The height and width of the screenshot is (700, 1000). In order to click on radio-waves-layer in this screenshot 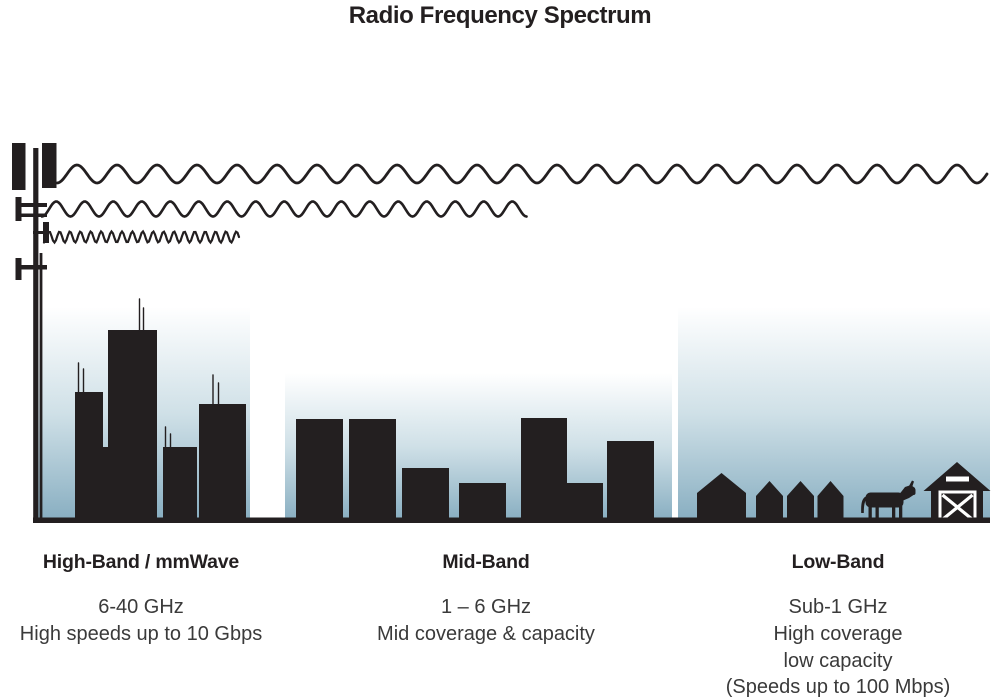, I will do `click(514, 204)`.